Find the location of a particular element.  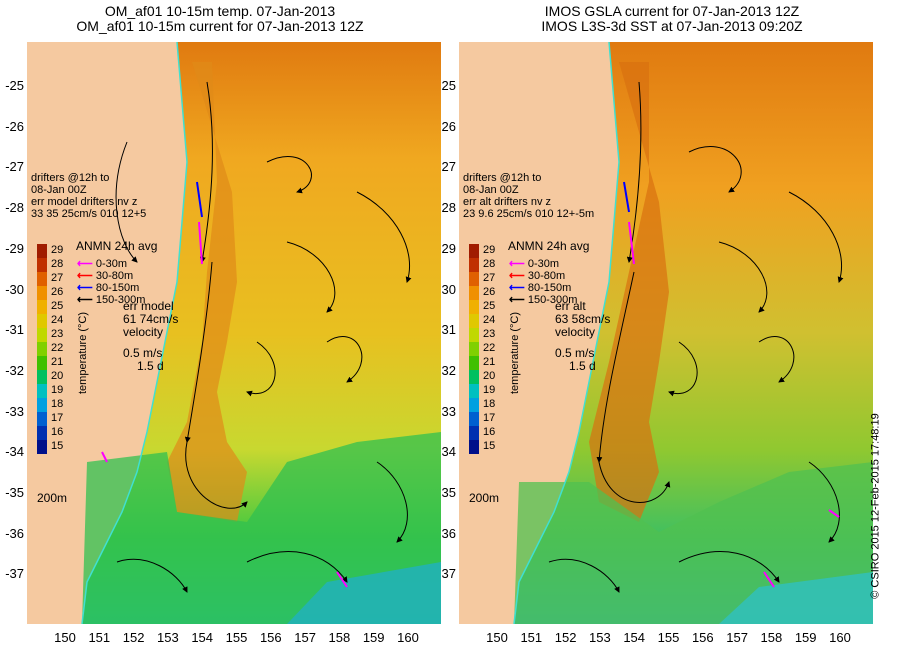

eac-core is located at coordinates (629, 292).